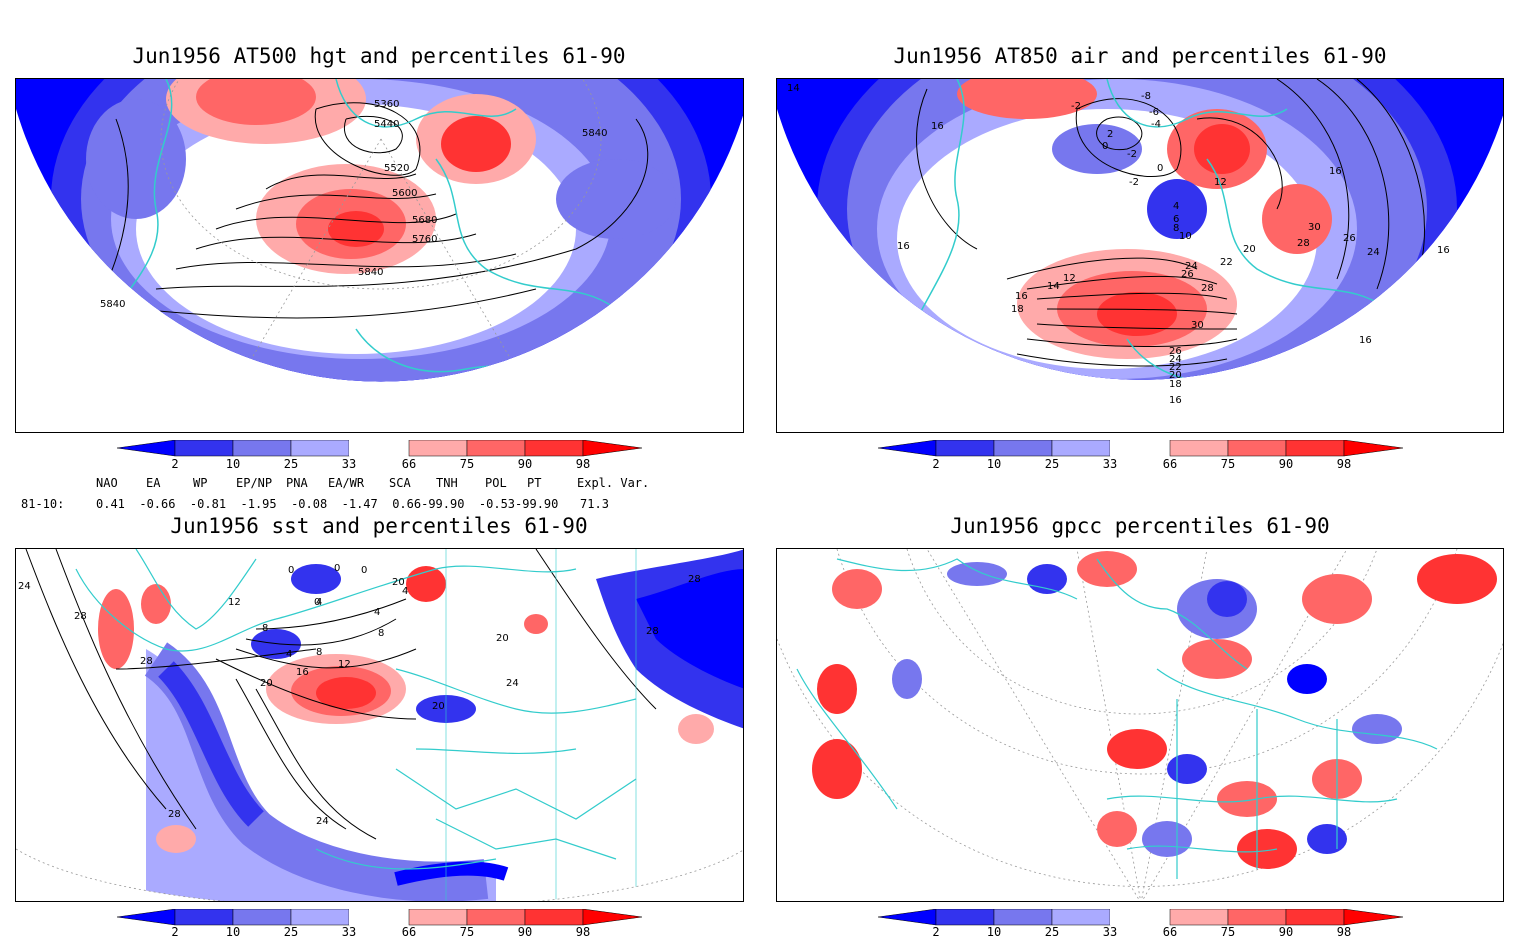 This screenshot has height=940, width=1520. I want to click on panel-title-sst: Jun1956 sst and percentiles 61-90, so click(379, 526).